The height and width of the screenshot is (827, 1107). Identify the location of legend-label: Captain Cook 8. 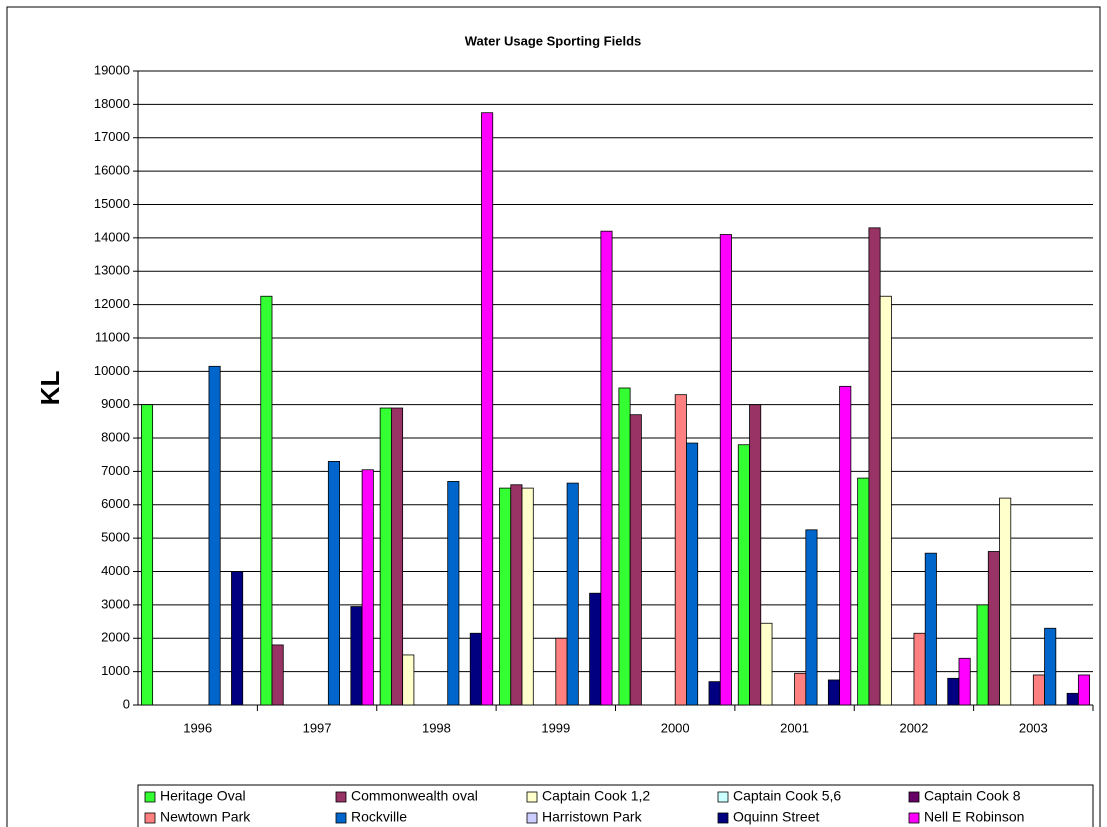
(972, 796).